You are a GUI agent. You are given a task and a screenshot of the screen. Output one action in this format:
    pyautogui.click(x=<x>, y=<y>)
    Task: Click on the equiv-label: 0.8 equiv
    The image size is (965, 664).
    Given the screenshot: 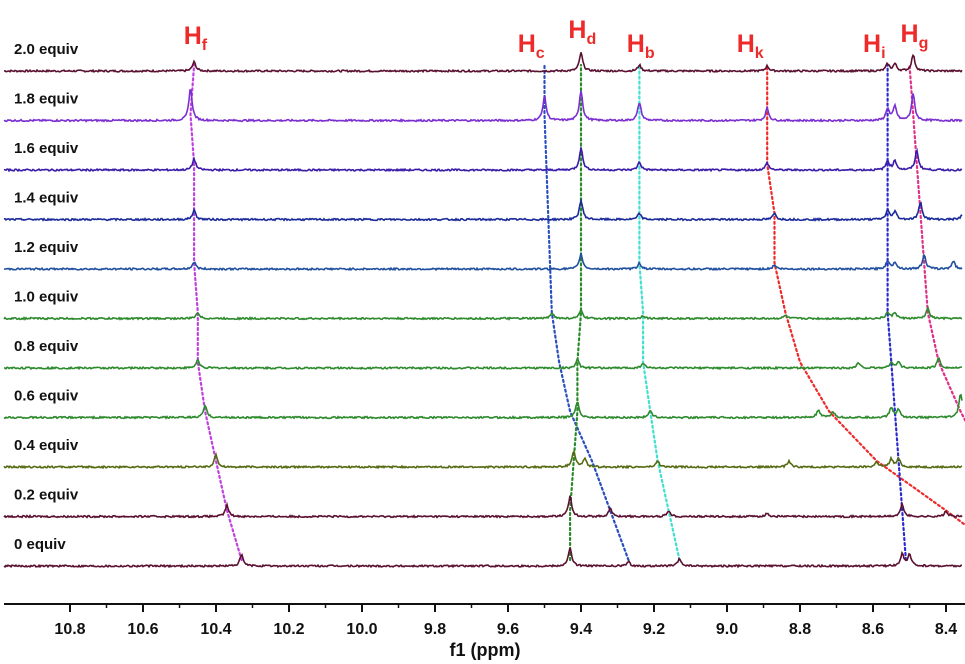 What is the action you would take?
    pyautogui.click(x=46, y=346)
    